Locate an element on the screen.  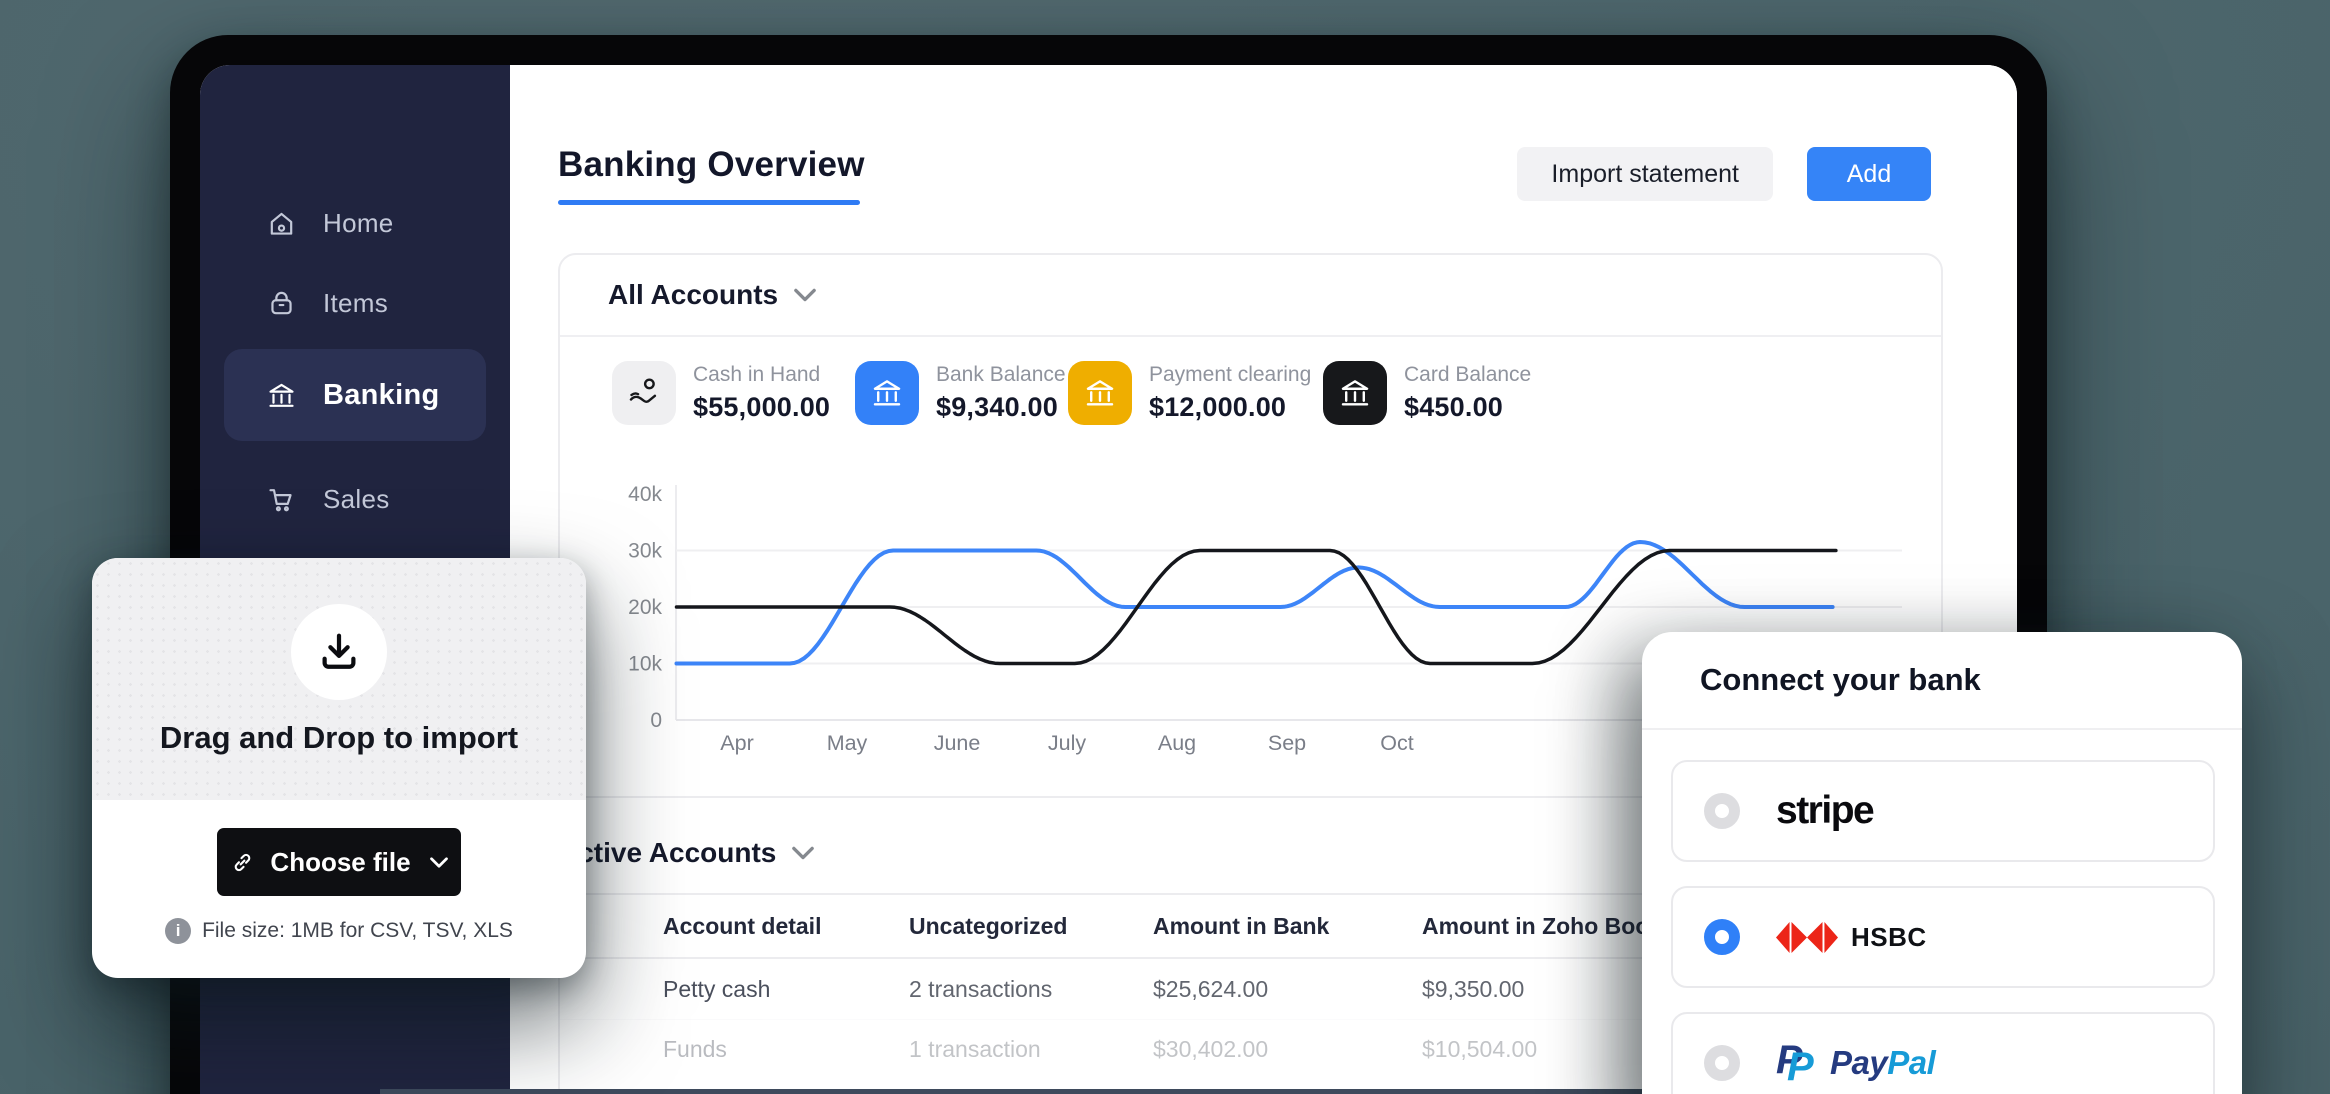
link-icon is located at coordinates (243, 862).